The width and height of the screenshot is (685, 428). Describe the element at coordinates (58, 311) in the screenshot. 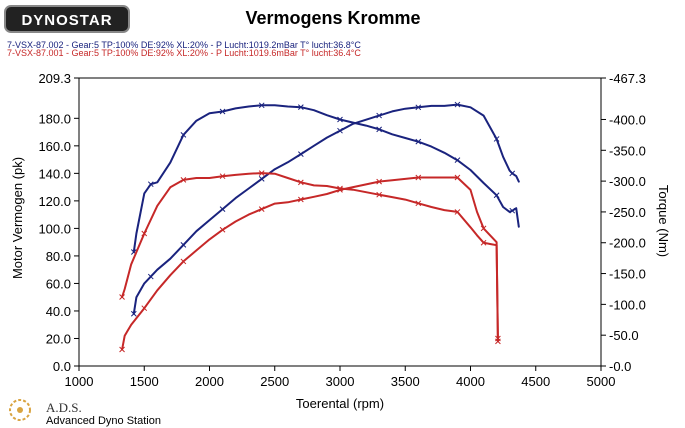

I see `y-left-tick-label: 40.0` at that location.